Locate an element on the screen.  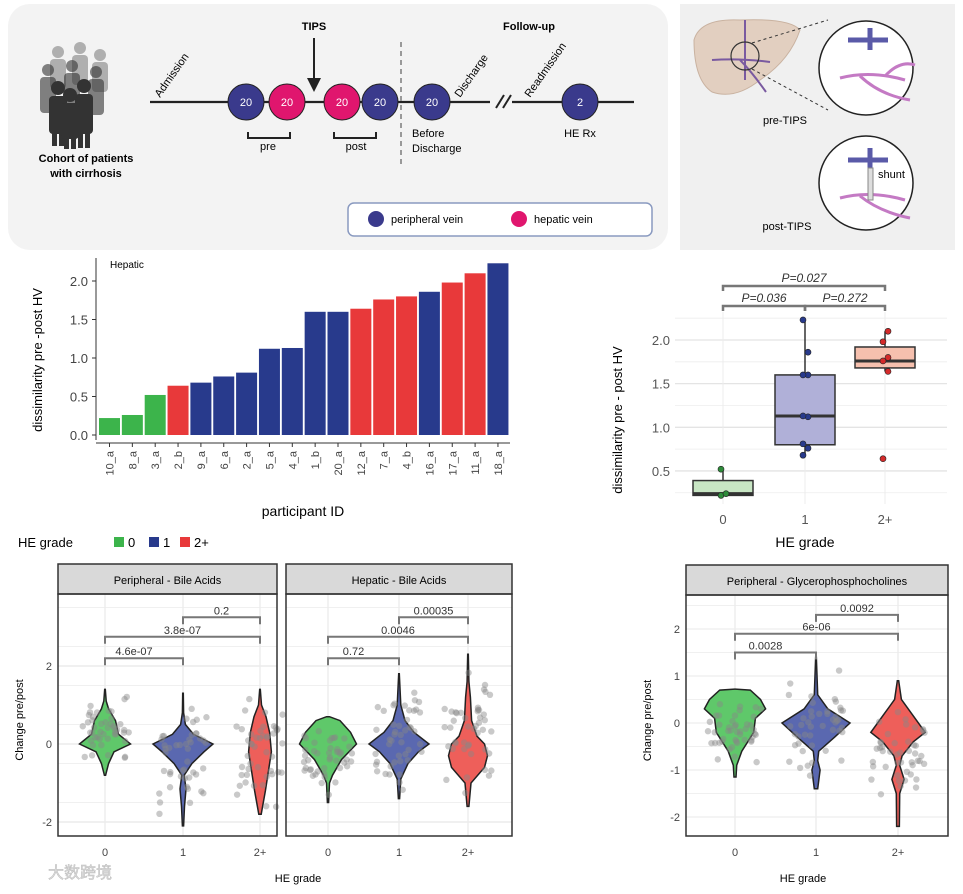
bar-ylabel: dissimilarity pre -post HV is located at coordinates (37, 360).